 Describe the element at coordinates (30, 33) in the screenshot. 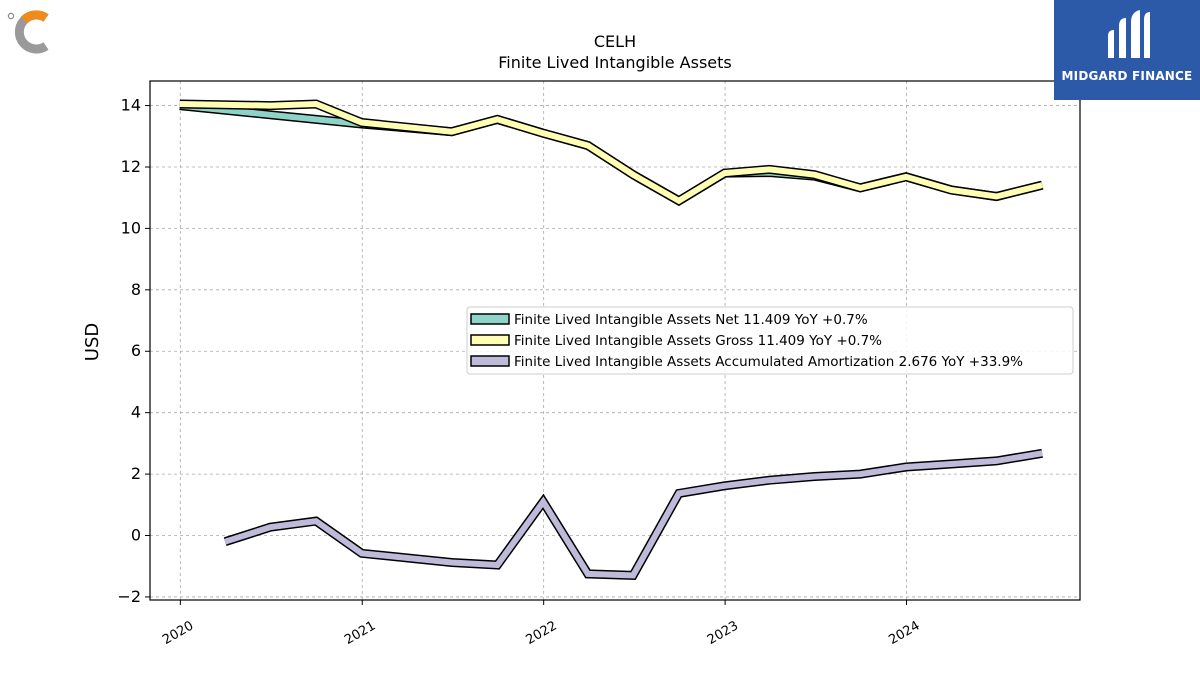

I see `corner-logo` at that location.